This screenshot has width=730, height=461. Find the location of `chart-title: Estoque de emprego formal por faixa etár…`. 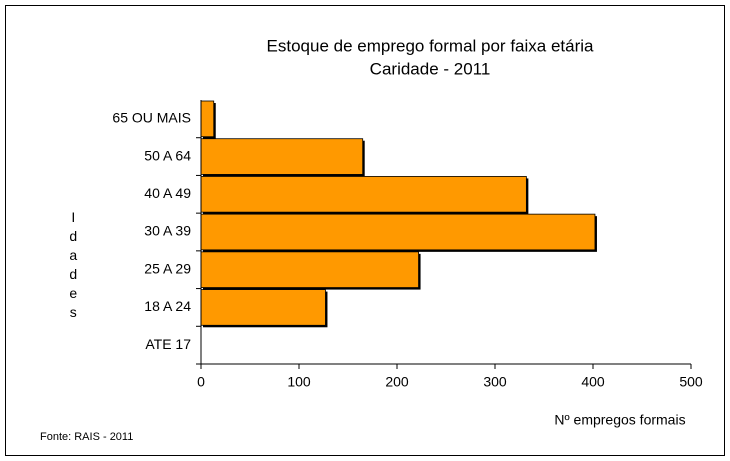

chart-title: Estoque de emprego formal por faixa etár… is located at coordinates (431, 45).